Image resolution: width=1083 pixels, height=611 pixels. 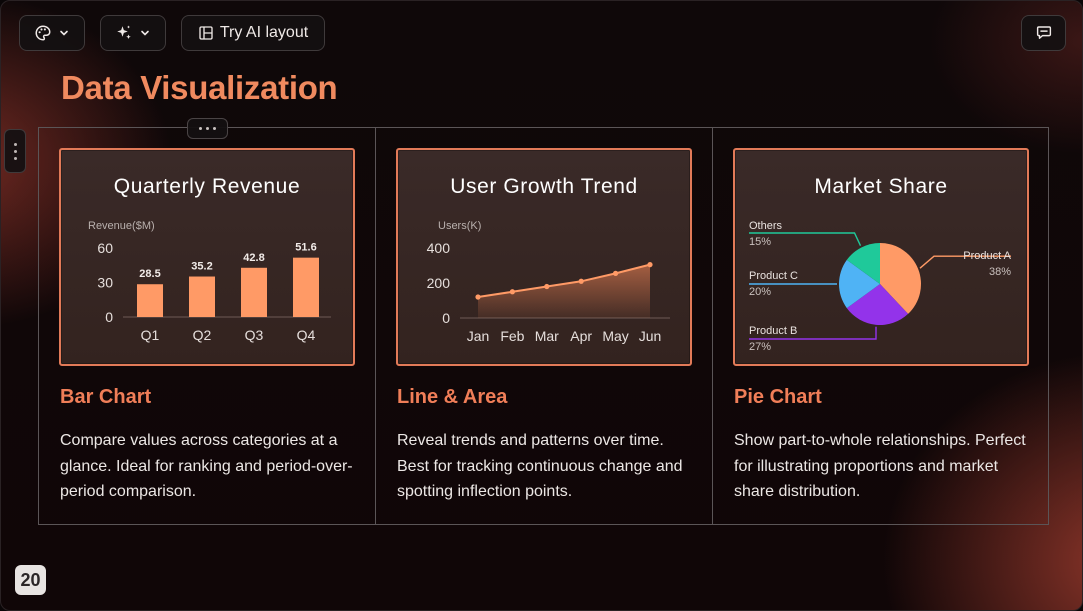 I want to click on try-ai-layout-label: Try AI layout, so click(x=264, y=32).